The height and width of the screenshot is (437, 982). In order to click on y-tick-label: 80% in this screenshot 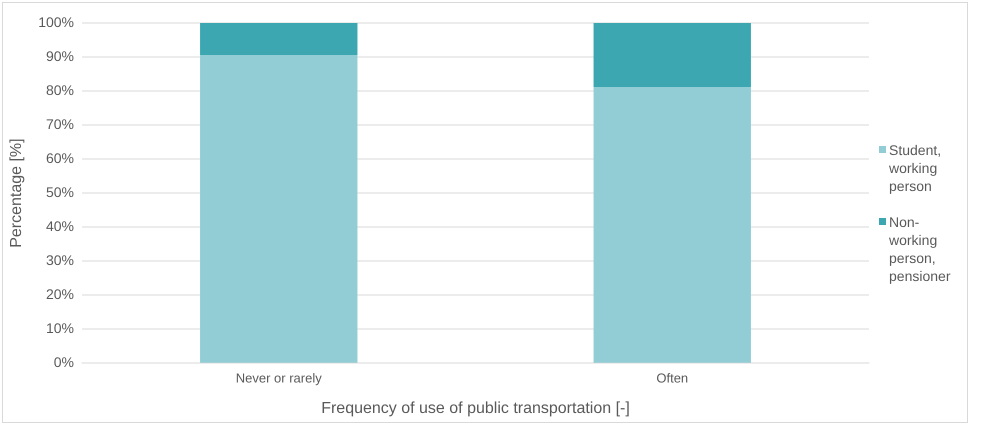, I will do `click(60, 90)`.